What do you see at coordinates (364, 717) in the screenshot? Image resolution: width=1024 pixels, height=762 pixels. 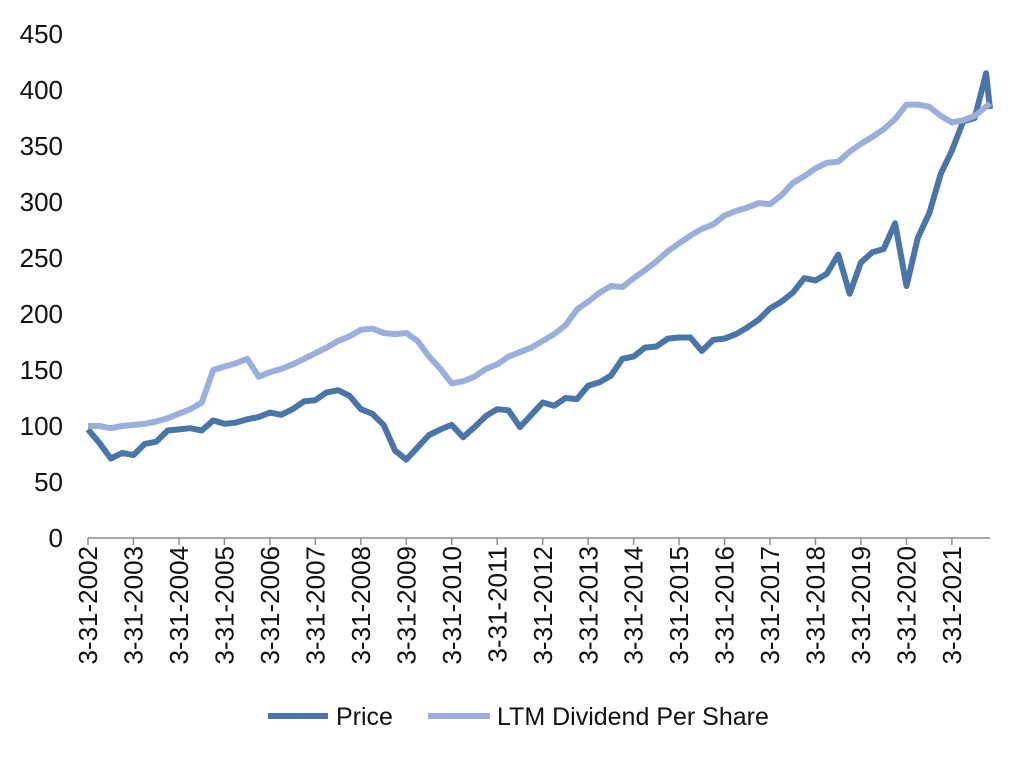 I see `legend-label-price: Price` at bounding box center [364, 717].